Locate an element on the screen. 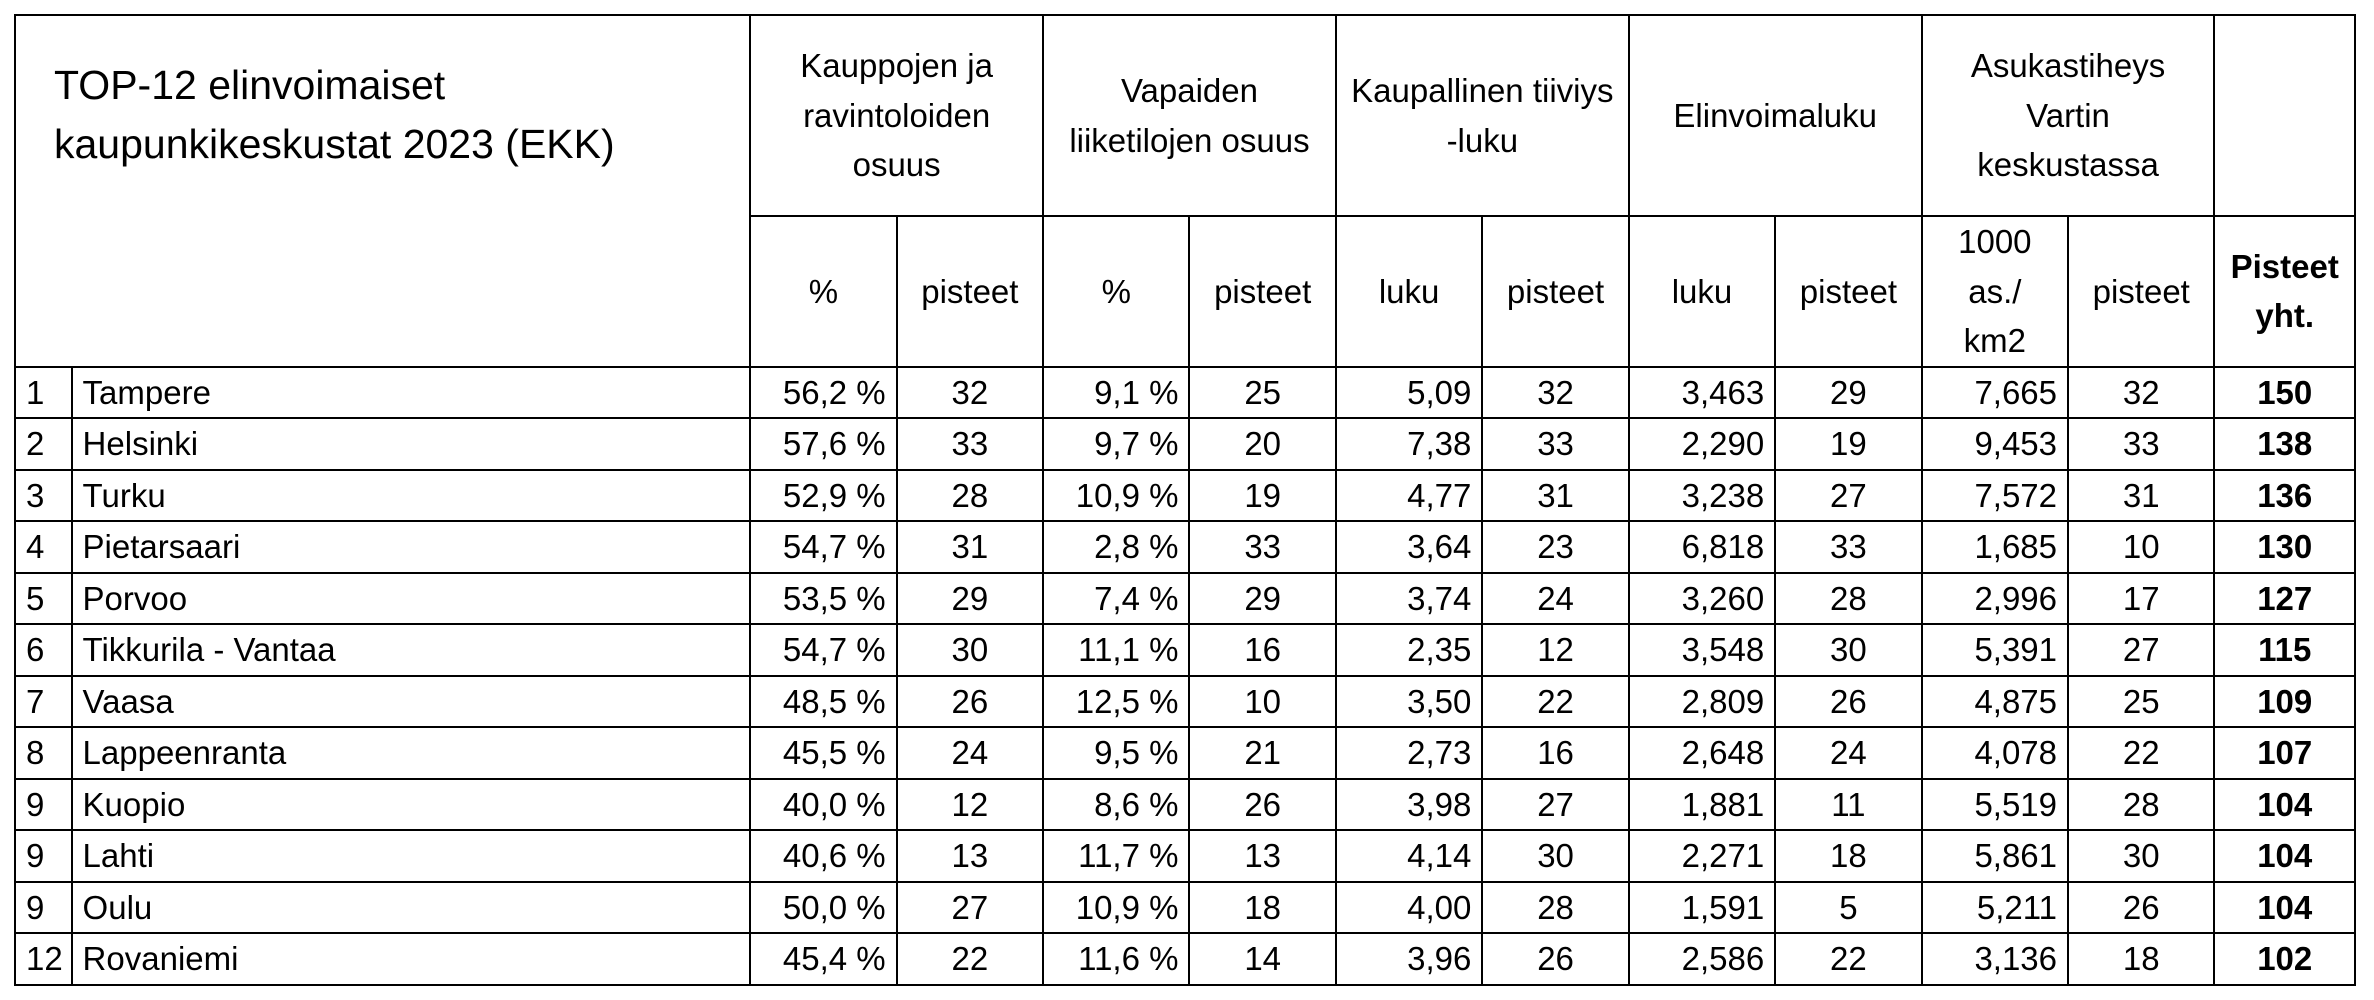 The height and width of the screenshot is (1000, 2374). density-value-cell: 7,38 is located at coordinates (1409, 444).